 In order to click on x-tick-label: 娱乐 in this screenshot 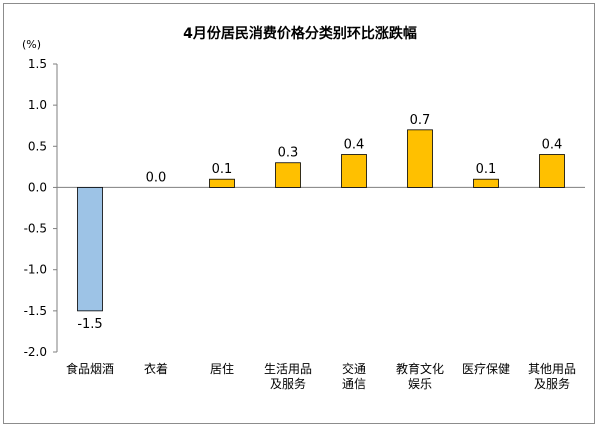, I will do `click(420, 384)`.